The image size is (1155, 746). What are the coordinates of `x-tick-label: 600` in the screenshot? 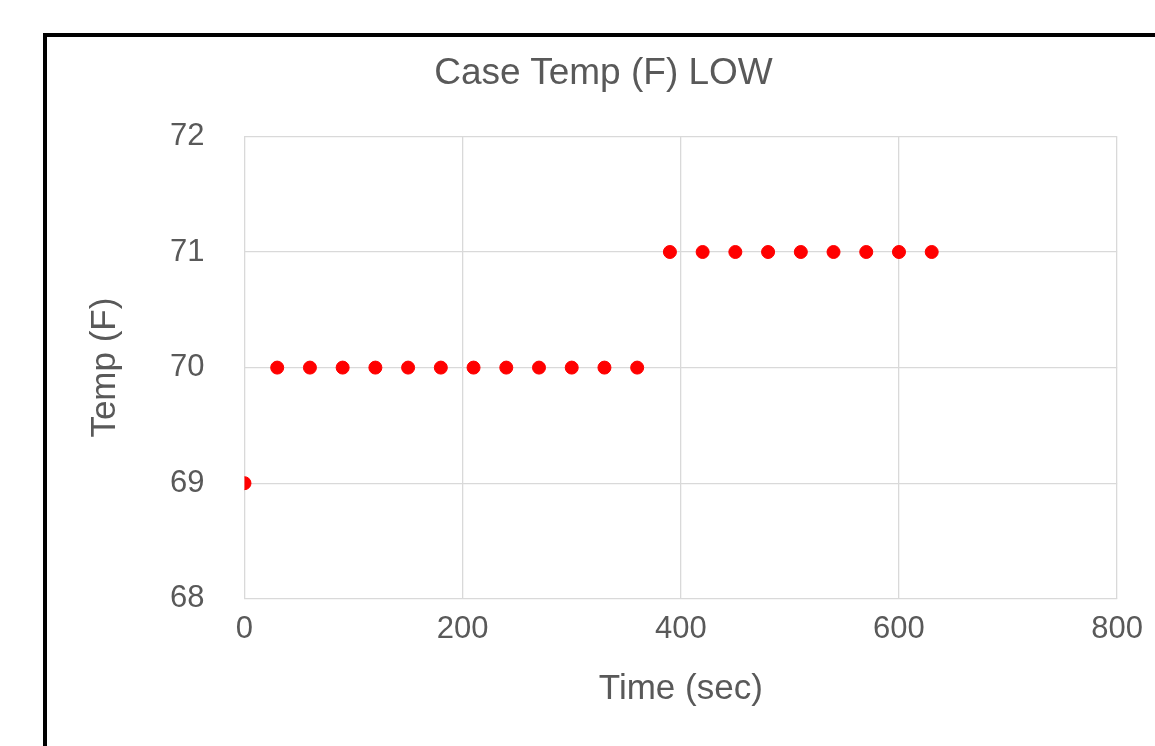 It's located at (899, 627).